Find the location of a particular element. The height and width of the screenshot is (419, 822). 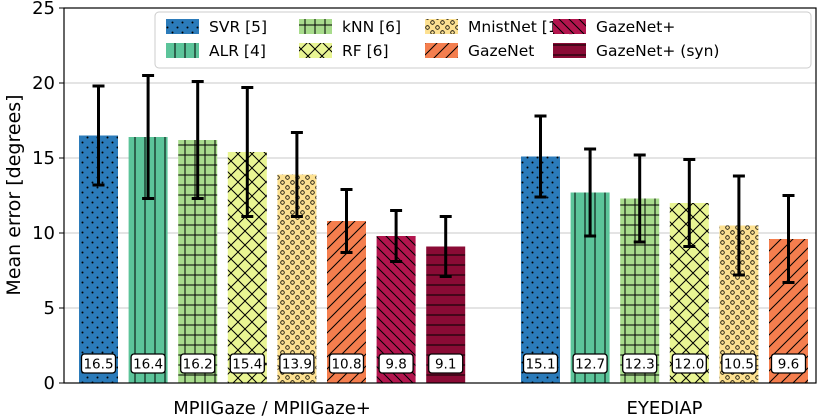

value-label: 15.4 is located at coordinates (247, 365).